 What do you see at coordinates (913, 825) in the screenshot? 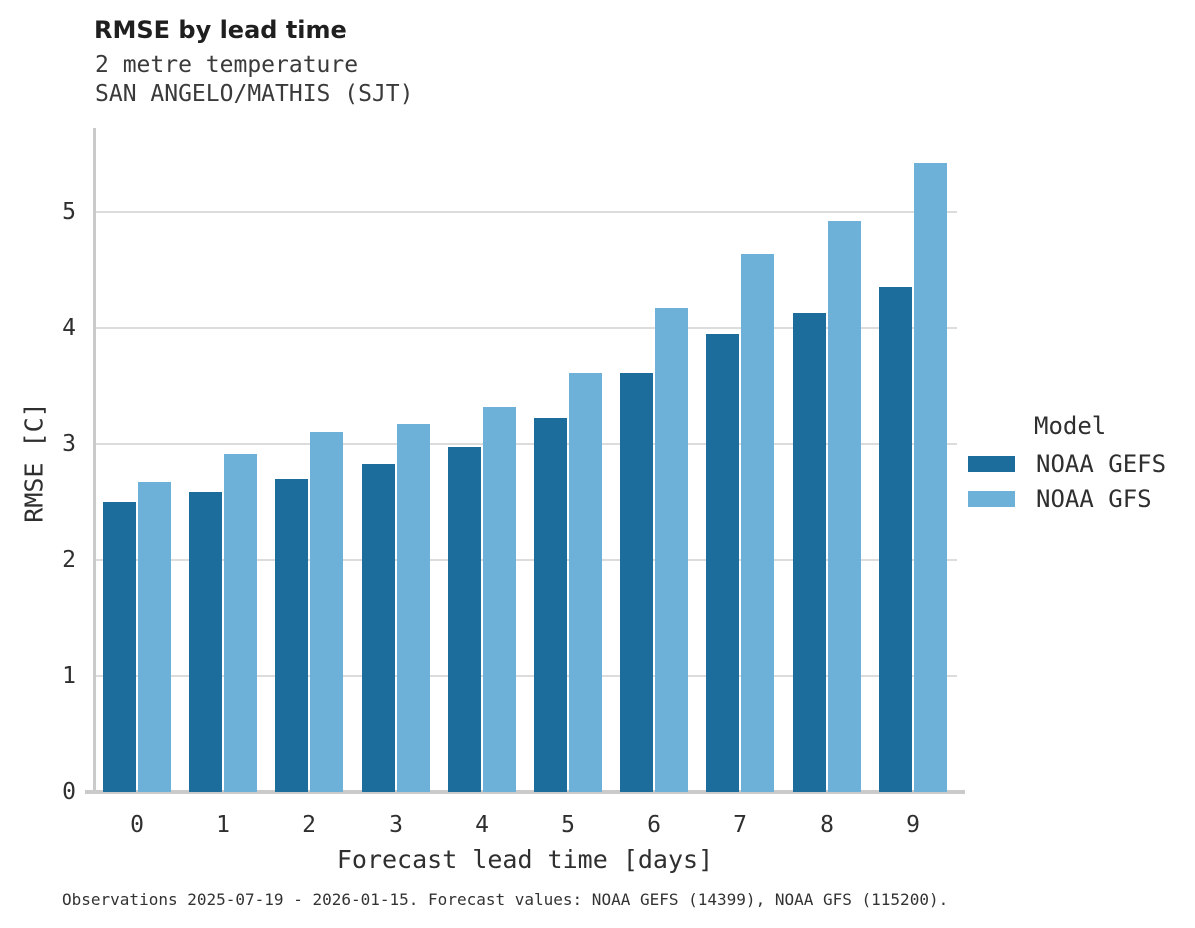
I see `x-tick-9: 9` at bounding box center [913, 825].